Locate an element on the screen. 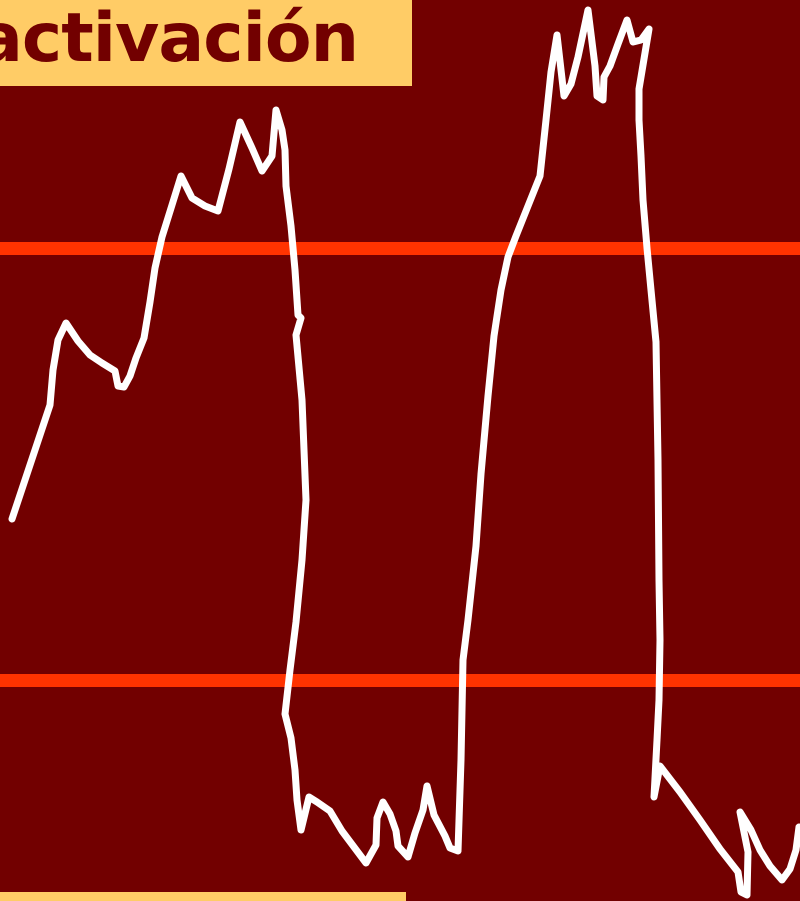 This screenshot has height=901, width=800. upper-threshold-line is located at coordinates (400, 248).